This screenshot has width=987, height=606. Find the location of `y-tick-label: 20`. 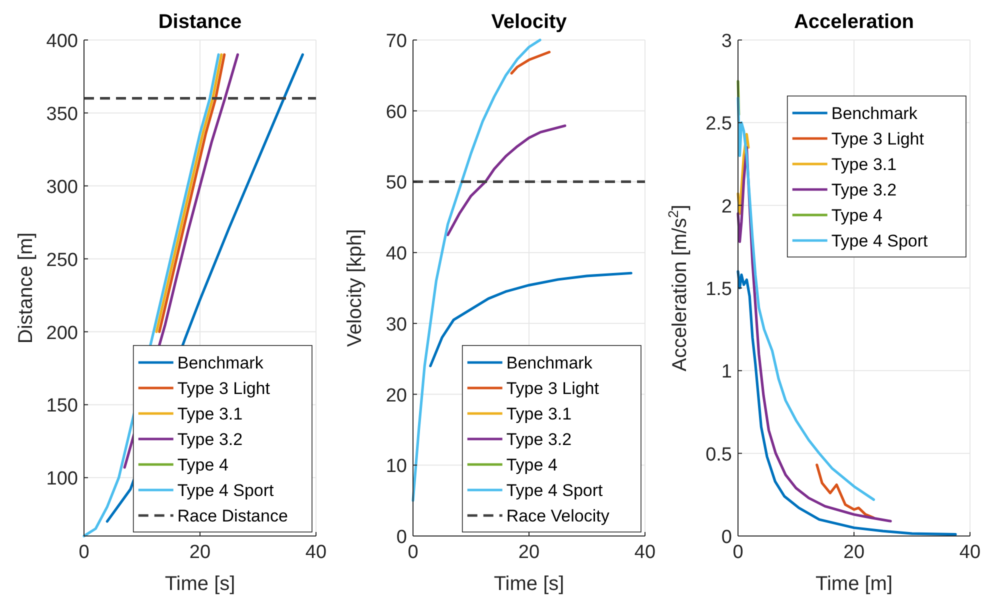

y-tick-label: 20 is located at coordinates (396, 395).